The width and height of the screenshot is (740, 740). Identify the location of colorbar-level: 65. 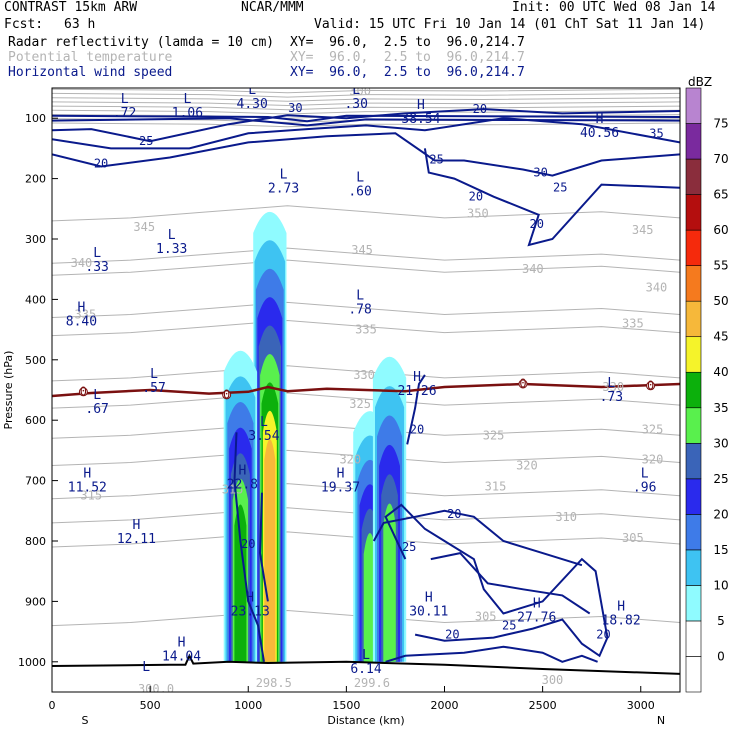
(720, 195).